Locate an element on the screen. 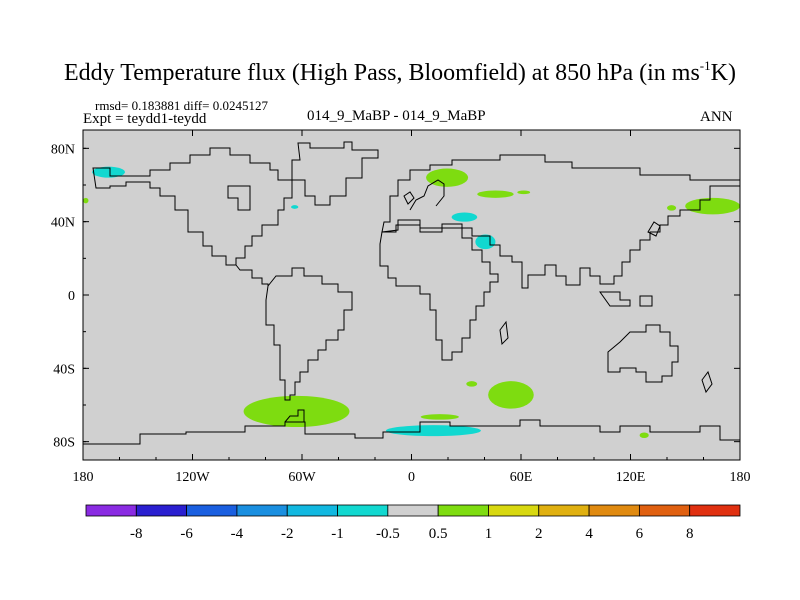 The height and width of the screenshot is (600, 800). x-tick-label: 0 is located at coordinates (411, 477).